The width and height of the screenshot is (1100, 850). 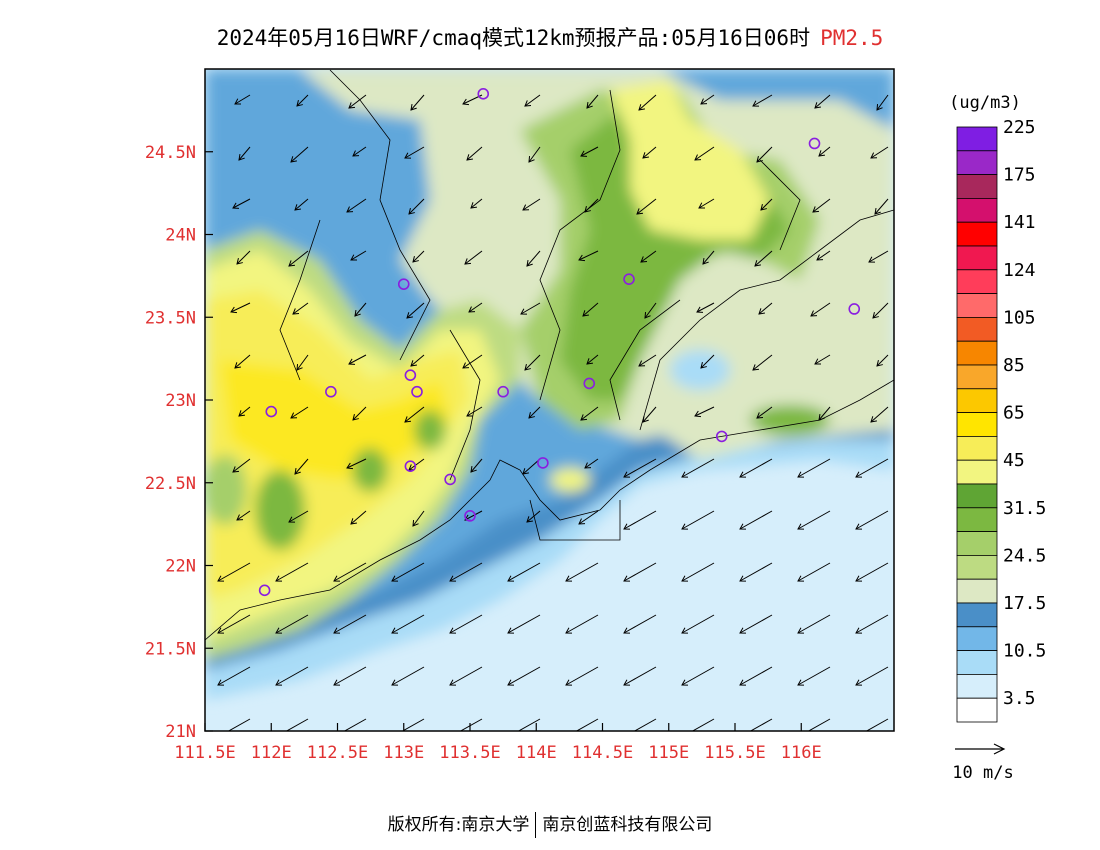 I want to click on lat-tick-label: 23.5N, so click(x=170, y=318).